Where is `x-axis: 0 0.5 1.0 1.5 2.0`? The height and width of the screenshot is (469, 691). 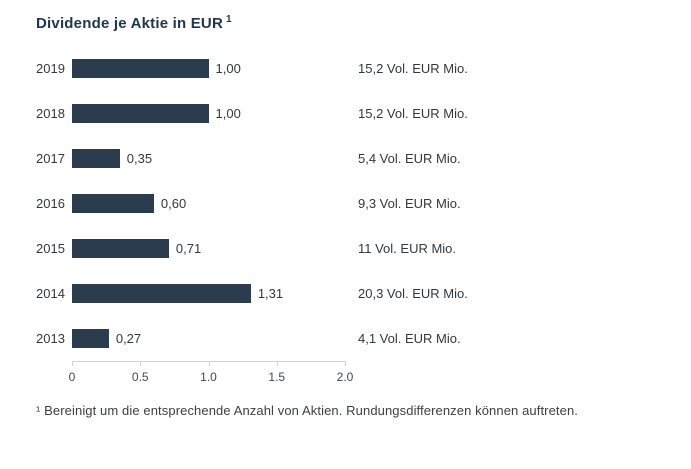 x-axis: 0 0.5 1.0 1.5 2.0 is located at coordinates (210, 374).